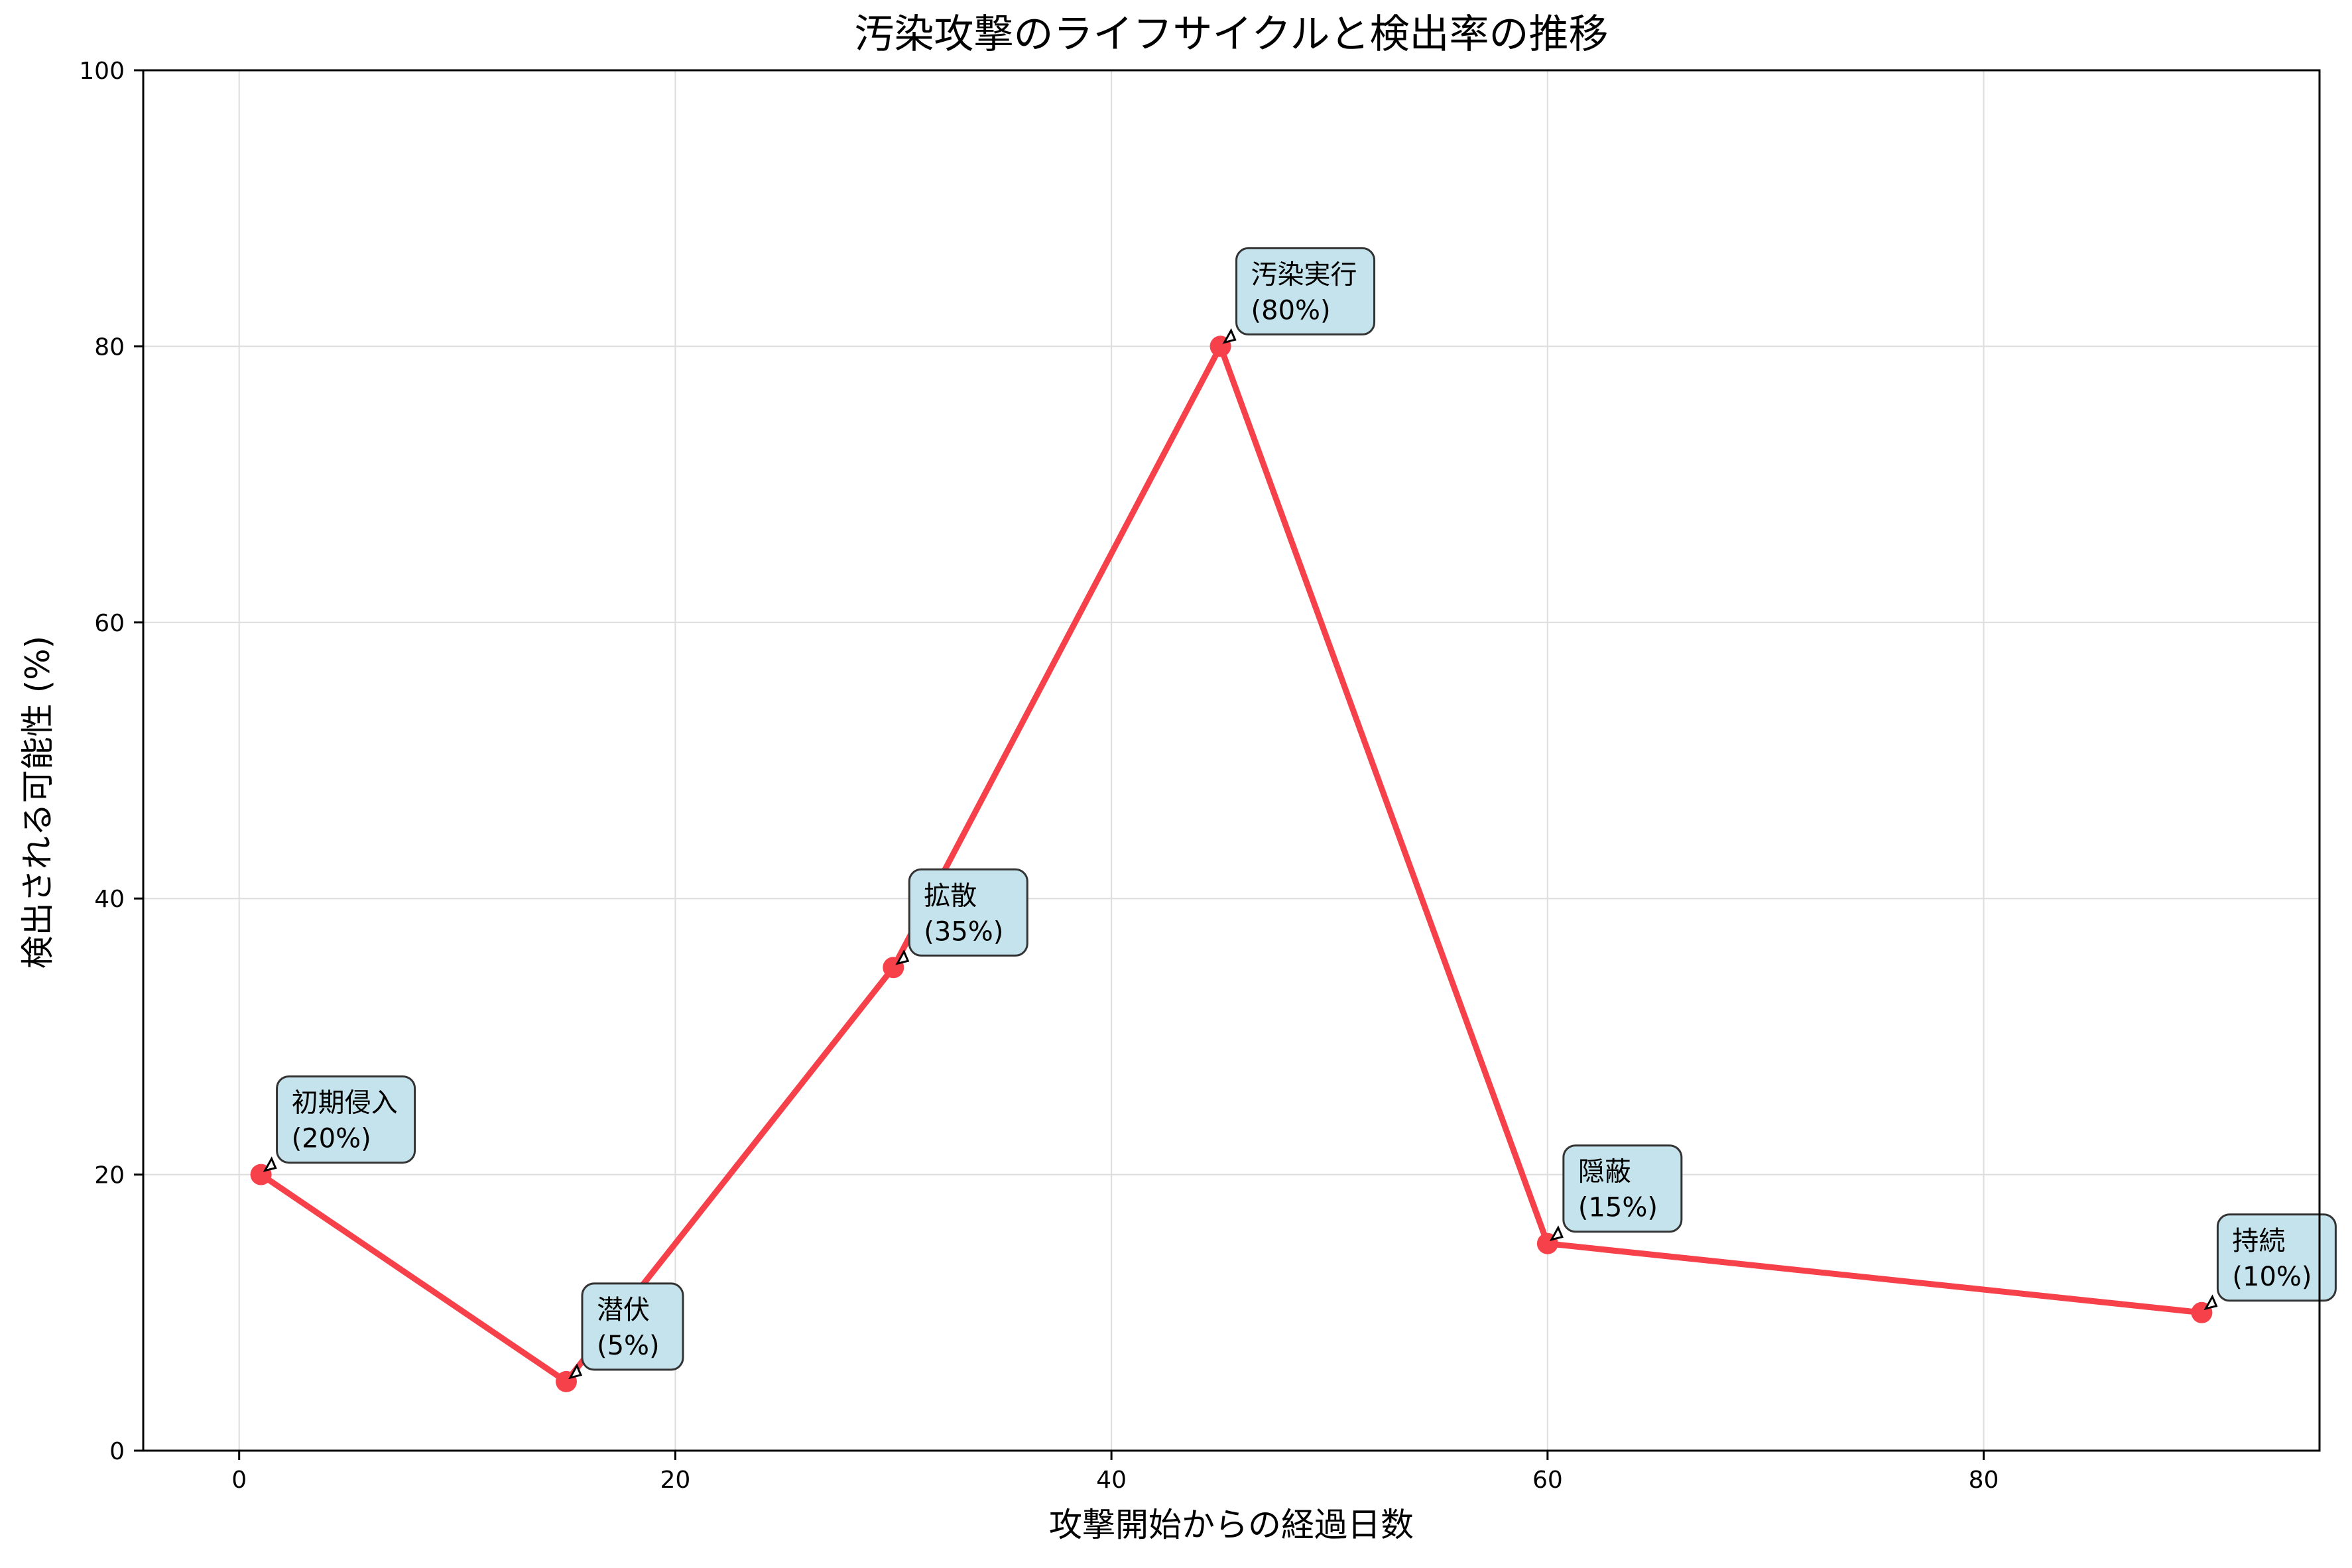 Image resolution: width=2352 pixels, height=1568 pixels. I want to click on annotation: 隠蔽 (15%), so click(1616, 1192).